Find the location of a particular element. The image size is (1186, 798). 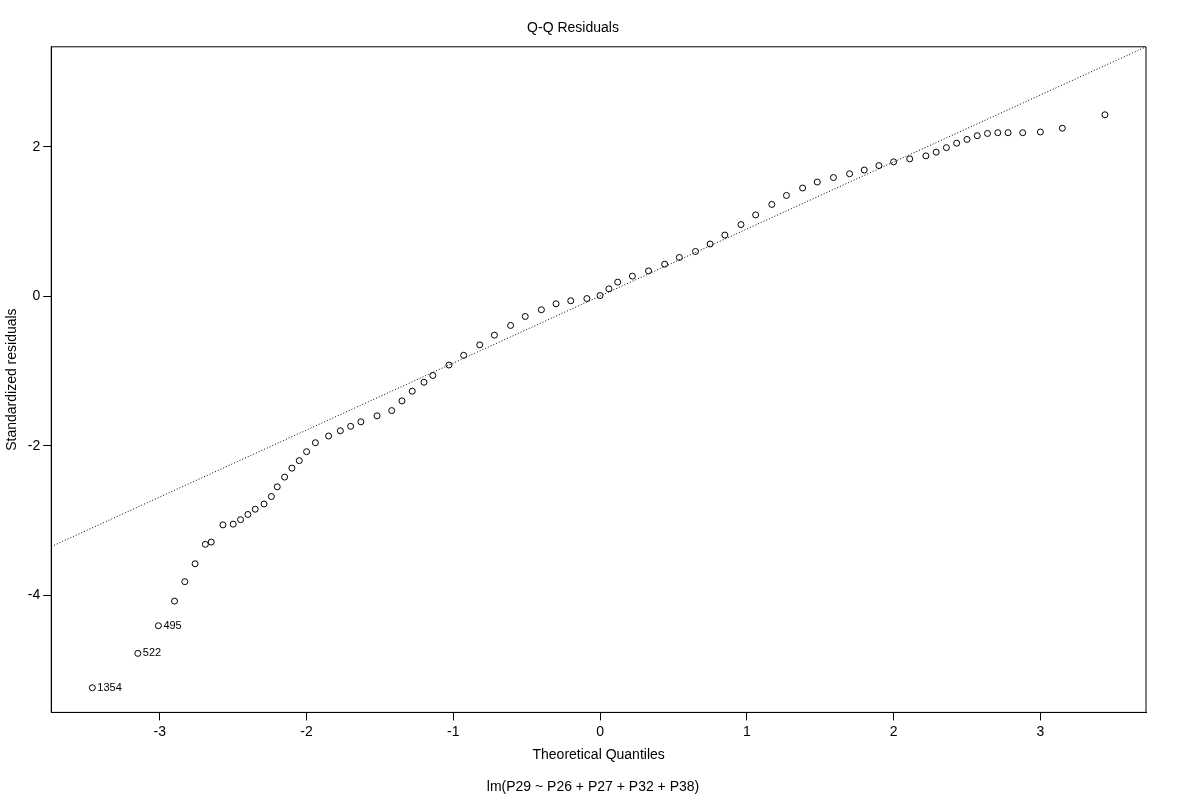

y-tick-label: -2 is located at coordinates (34, 444).